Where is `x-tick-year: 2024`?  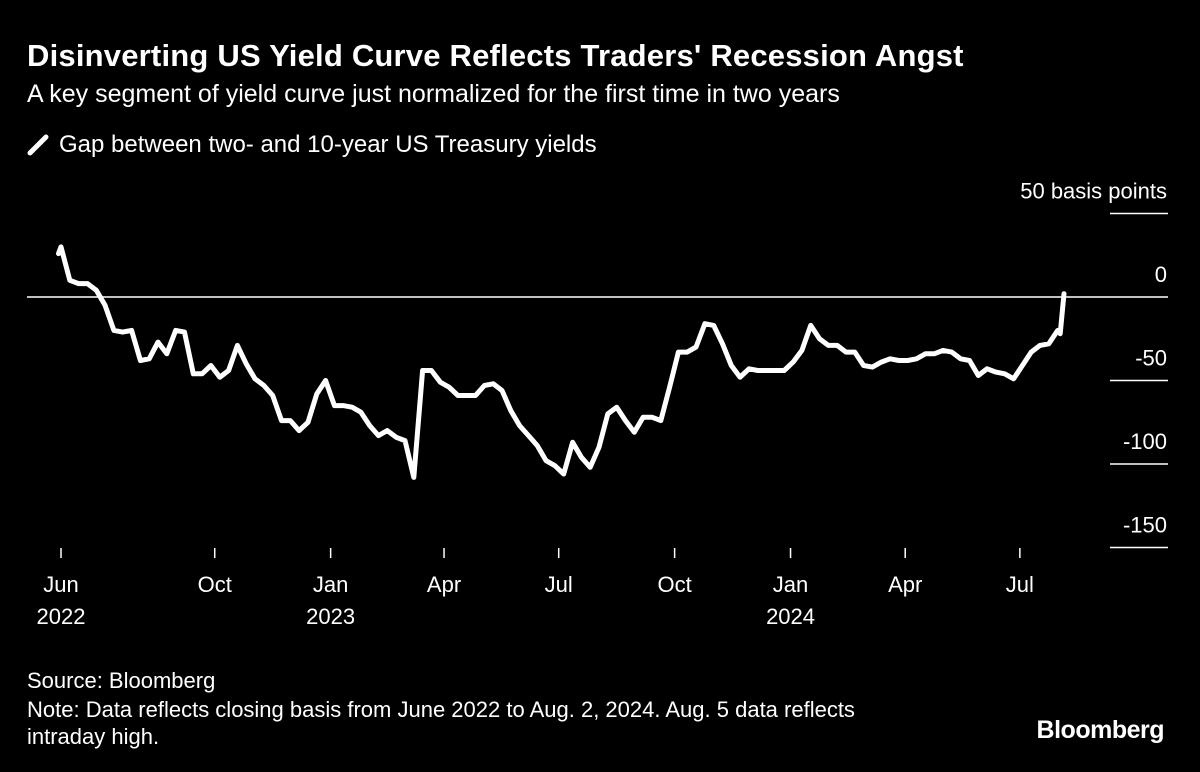 x-tick-year: 2024 is located at coordinates (790, 616).